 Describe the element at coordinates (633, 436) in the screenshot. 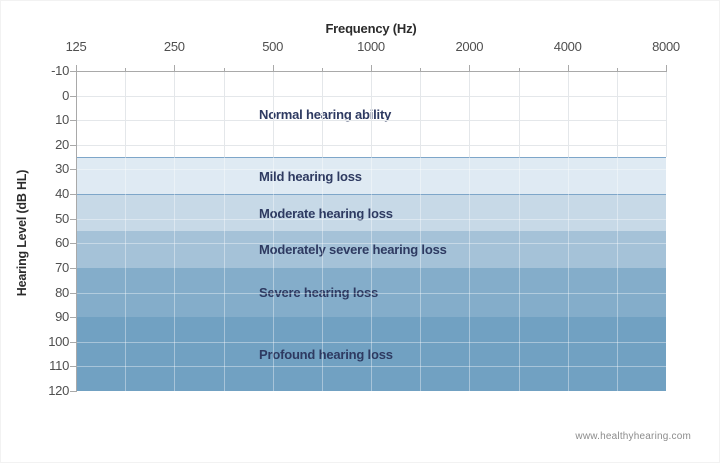

I see `source-text: www.healthyhearing.com` at that location.